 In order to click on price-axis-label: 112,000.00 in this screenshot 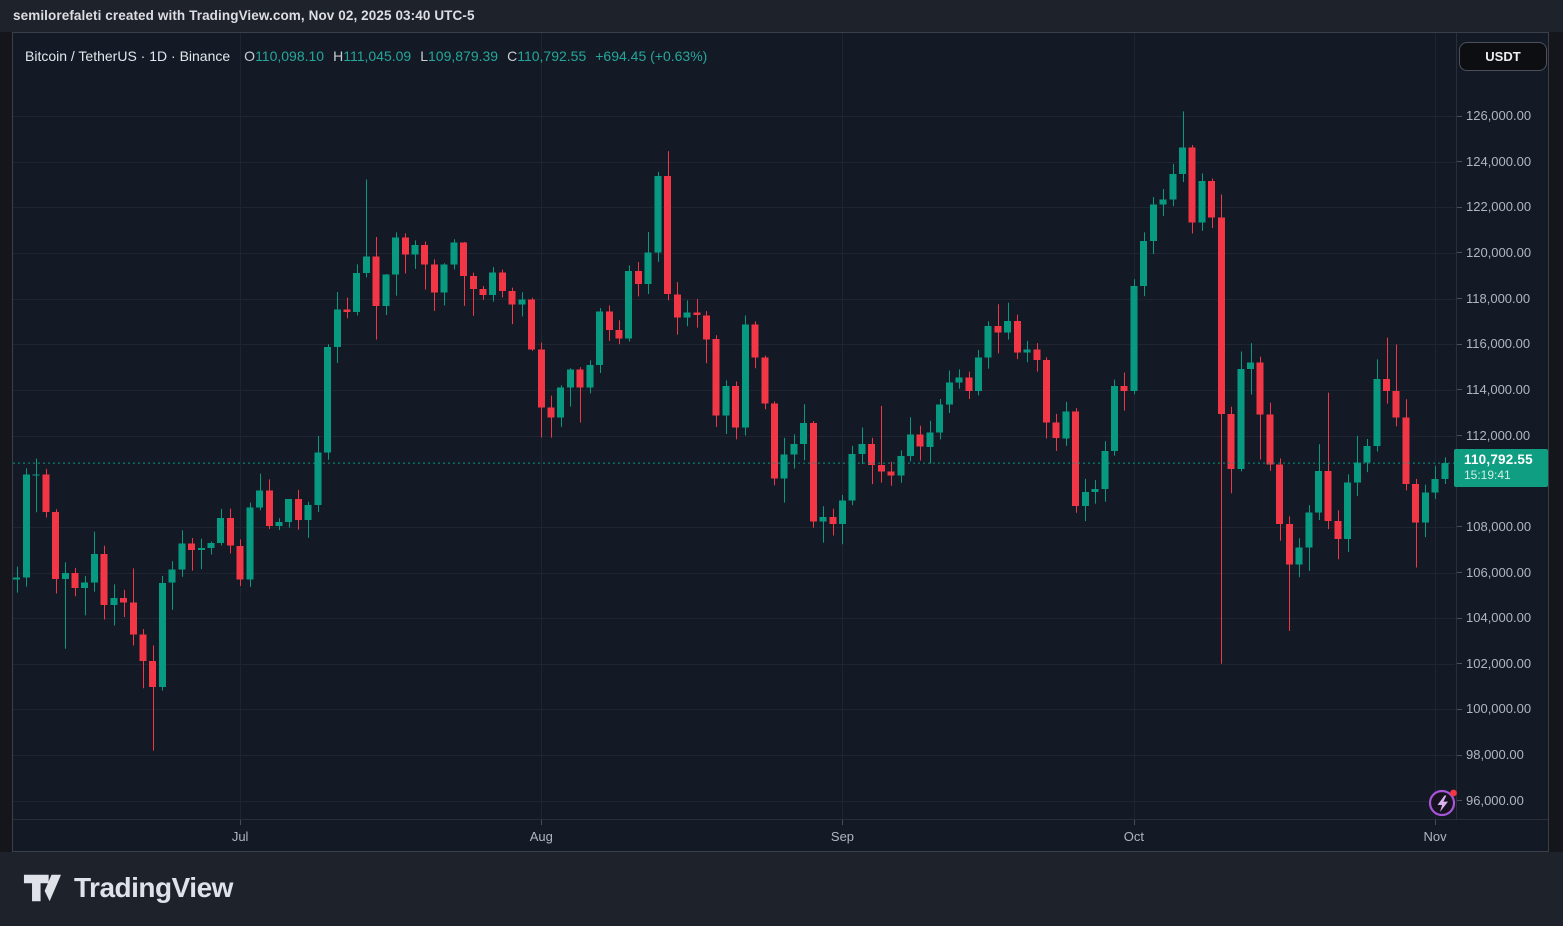, I will do `click(1498, 435)`.